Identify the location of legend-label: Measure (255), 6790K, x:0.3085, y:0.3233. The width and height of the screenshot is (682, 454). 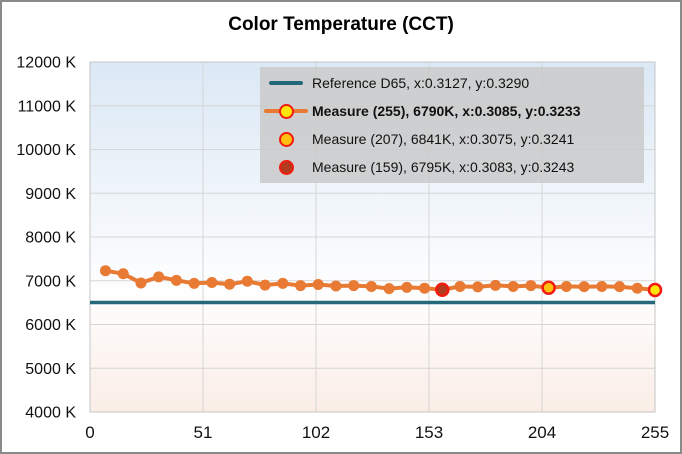
(446, 111).